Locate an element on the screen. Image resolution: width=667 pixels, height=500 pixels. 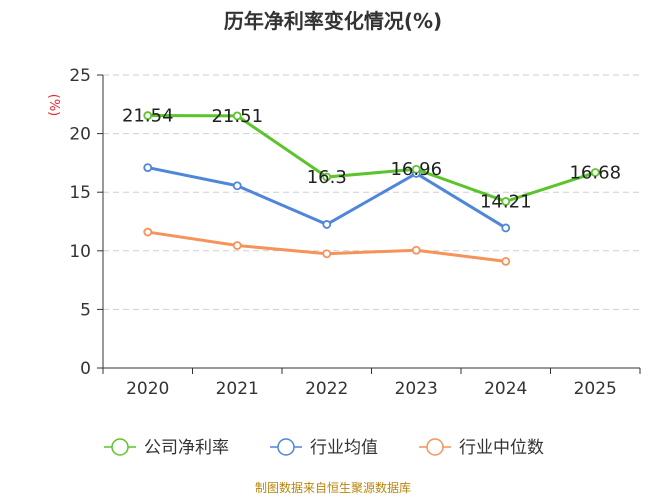
y-tick-label: 5 is located at coordinates (85, 310).